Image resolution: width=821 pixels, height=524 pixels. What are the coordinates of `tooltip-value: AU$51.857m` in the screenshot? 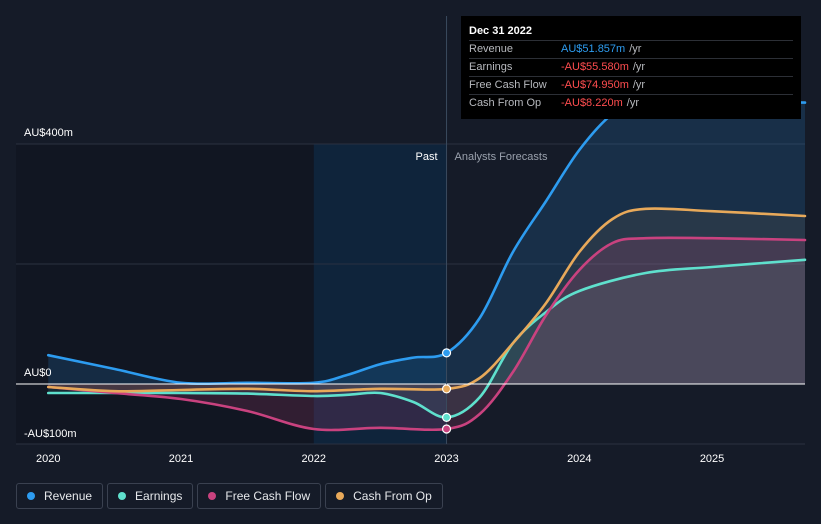 It's located at (593, 49).